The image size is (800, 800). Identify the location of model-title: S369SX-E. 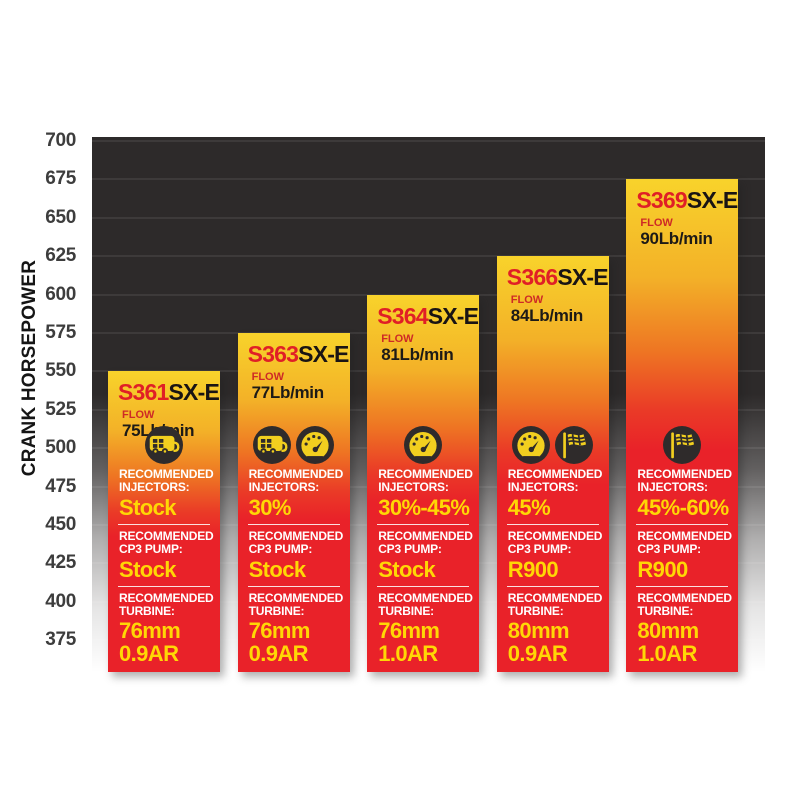
(687, 200).